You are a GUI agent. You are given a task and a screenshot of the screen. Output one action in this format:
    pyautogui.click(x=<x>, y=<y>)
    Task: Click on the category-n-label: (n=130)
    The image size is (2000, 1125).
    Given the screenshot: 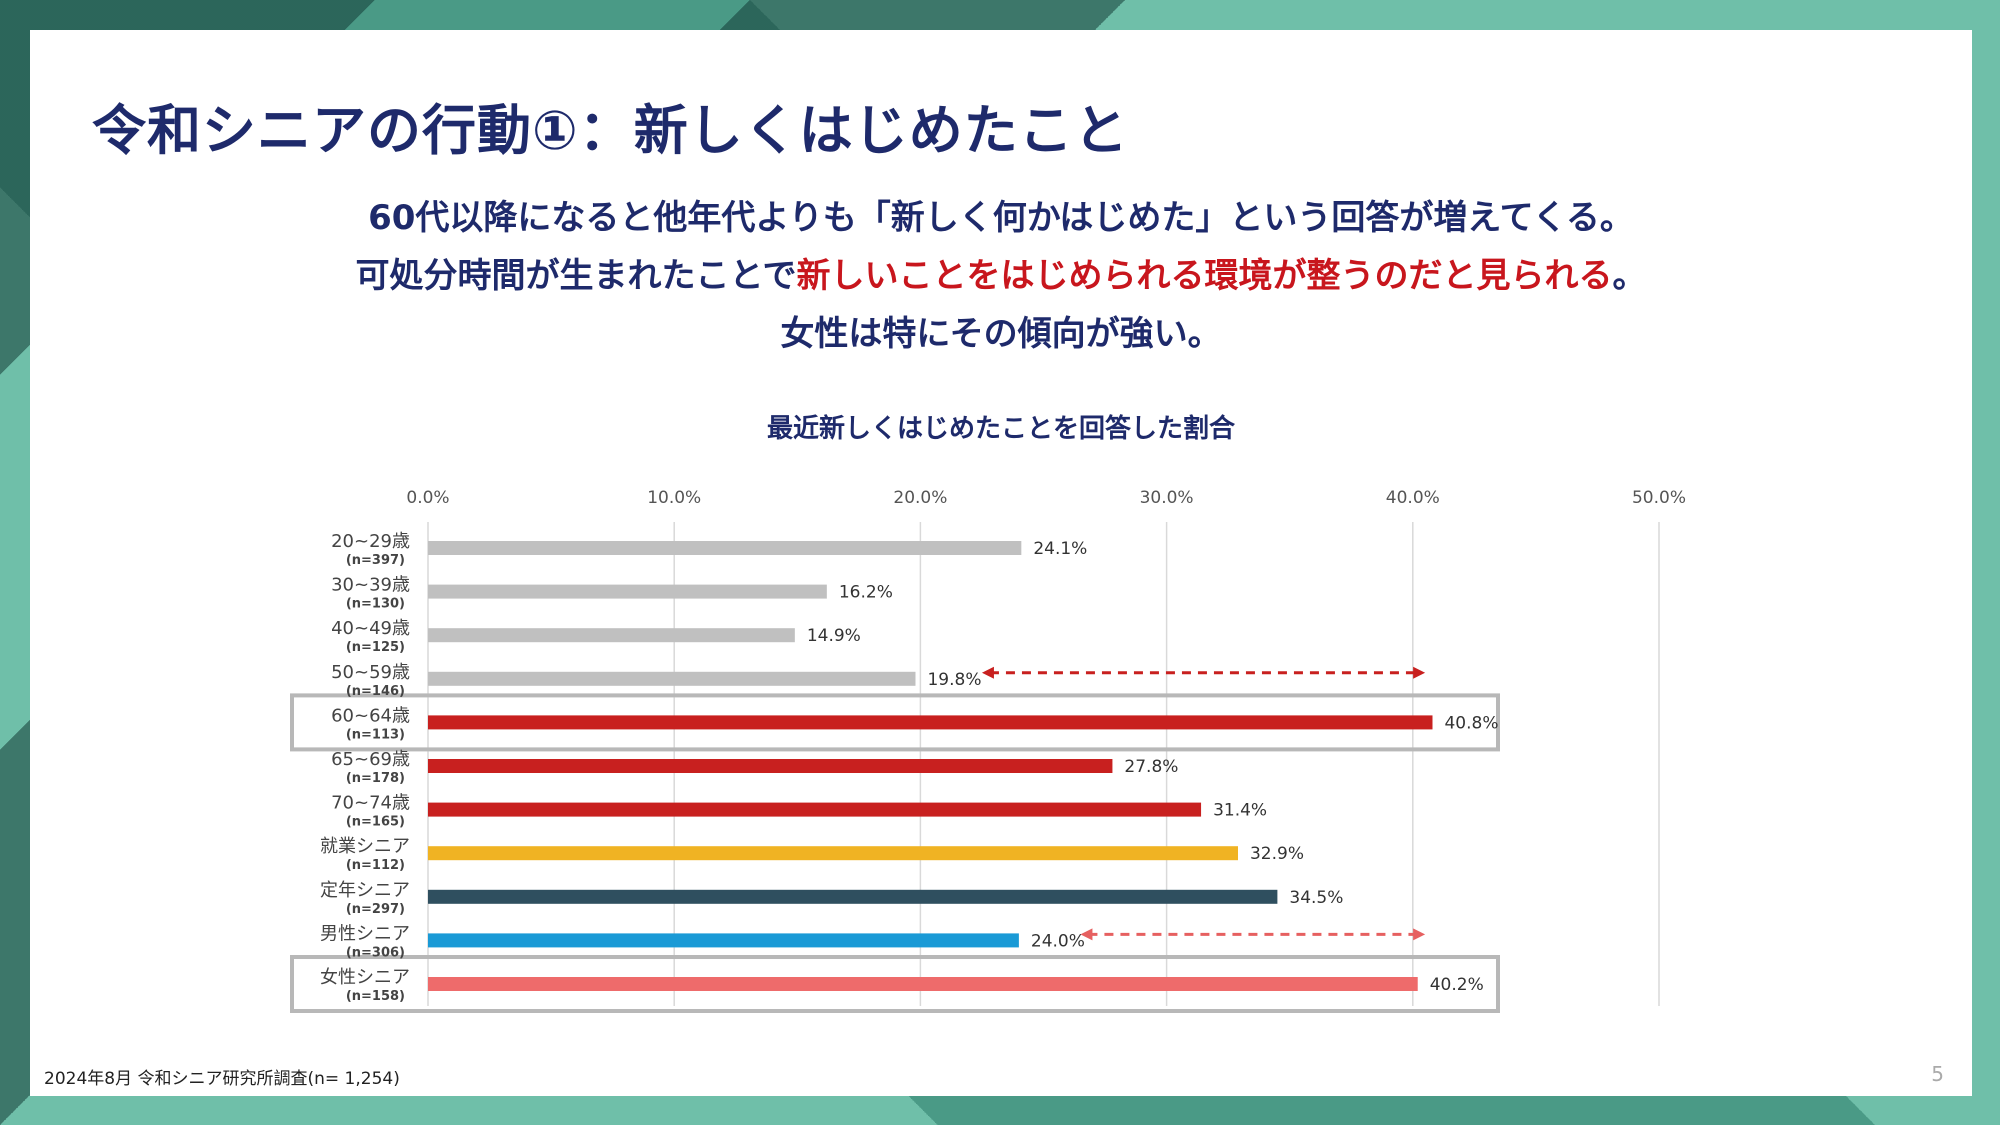 What is the action you would take?
    pyautogui.click(x=375, y=604)
    